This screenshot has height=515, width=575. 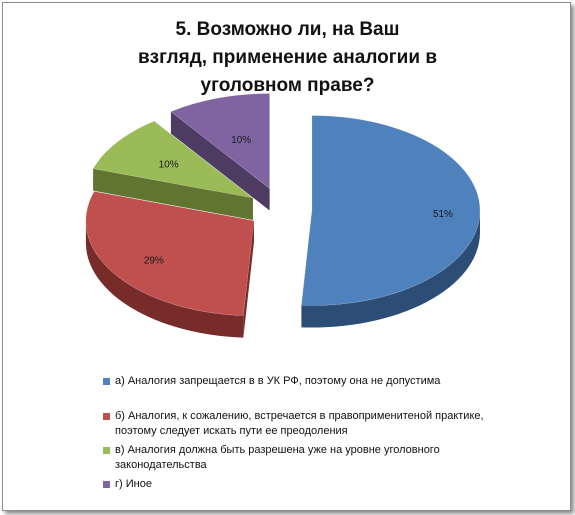 I want to click on pie-slice-b, so click(x=170, y=264).